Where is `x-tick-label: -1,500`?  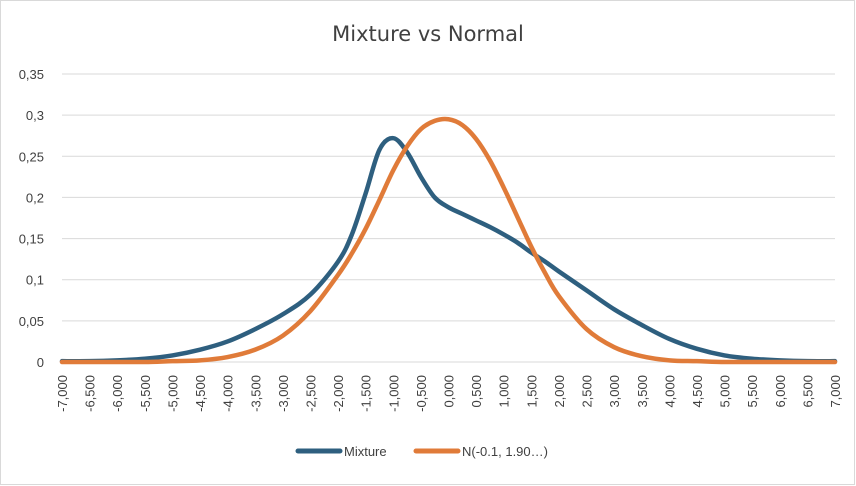
x-tick-label: -1,500 is located at coordinates (366, 393).